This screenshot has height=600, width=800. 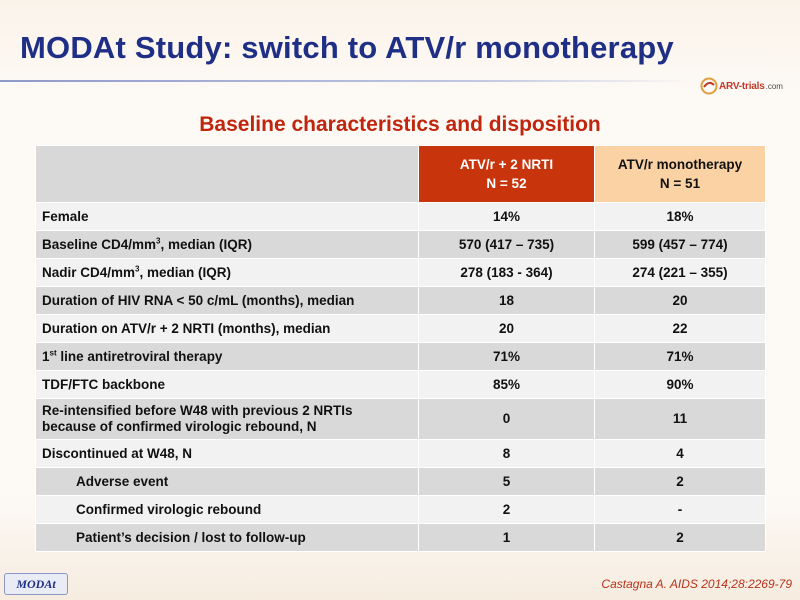 What do you see at coordinates (742, 86) in the screenshot?
I see `logo-text: ARV-trials` at bounding box center [742, 86].